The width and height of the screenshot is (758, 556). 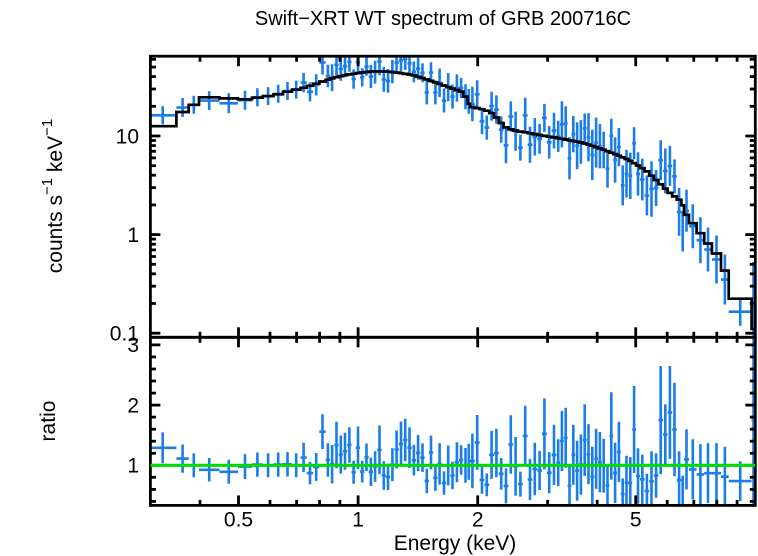 I want to click on svg-text: ratio, so click(x=48, y=421).